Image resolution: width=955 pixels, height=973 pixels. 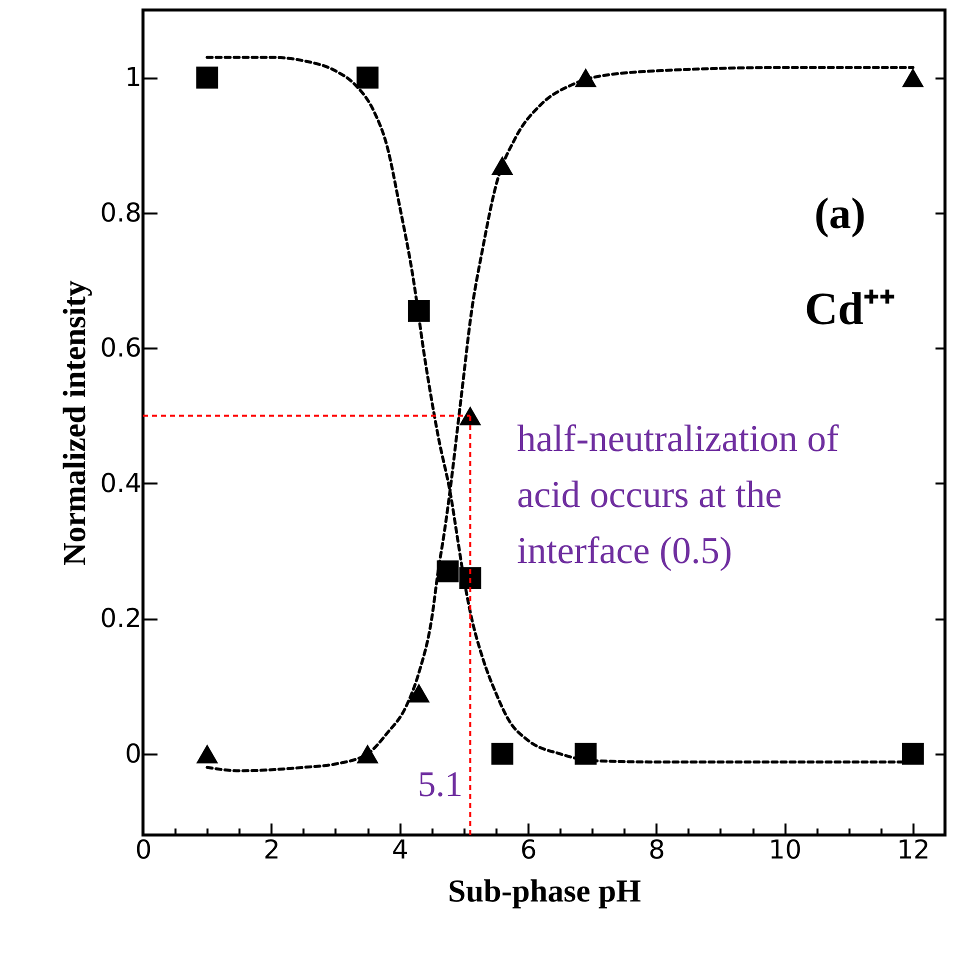 What do you see at coordinates (121, 349) in the screenshot?
I see `y-tick-label: 0.6` at bounding box center [121, 349].